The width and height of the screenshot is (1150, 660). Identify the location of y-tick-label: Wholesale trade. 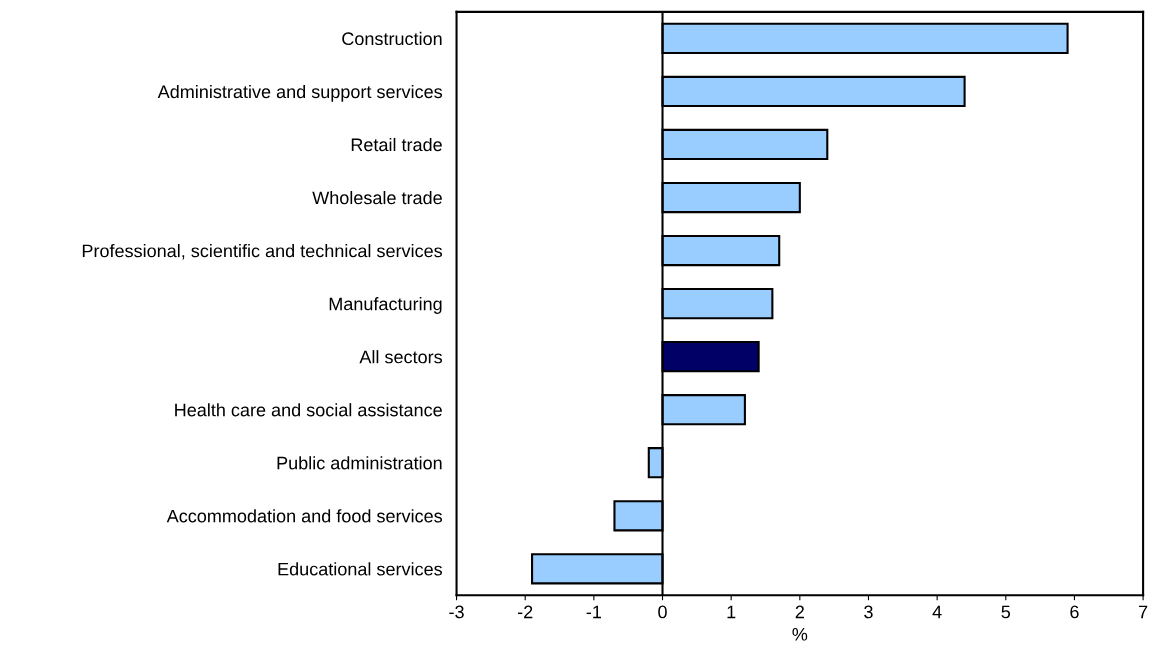
(377, 197).